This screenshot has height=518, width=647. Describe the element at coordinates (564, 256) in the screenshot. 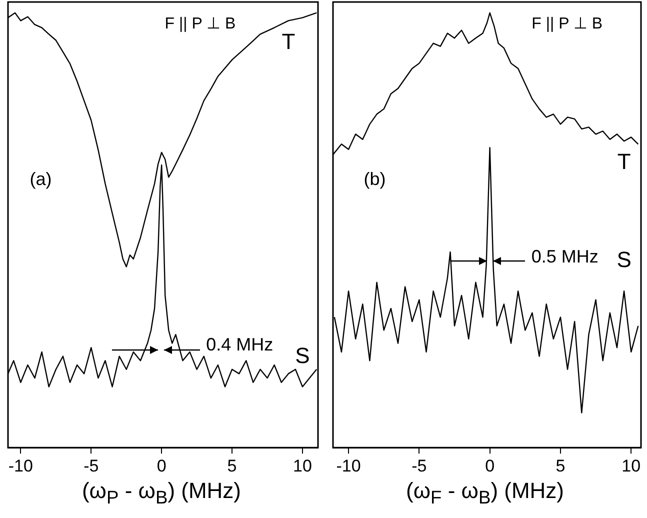

I see `annotation: 0.5 MHz` at that location.